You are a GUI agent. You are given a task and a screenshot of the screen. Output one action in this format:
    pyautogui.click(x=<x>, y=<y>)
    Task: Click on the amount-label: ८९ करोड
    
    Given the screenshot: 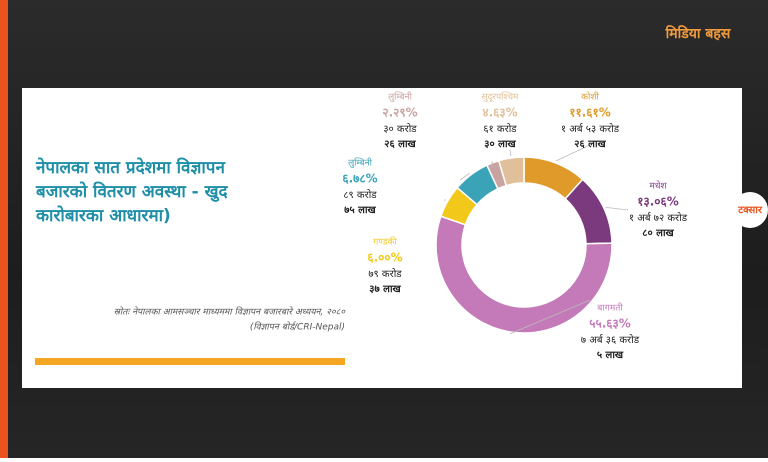 What is the action you would take?
    pyautogui.click(x=360, y=195)
    